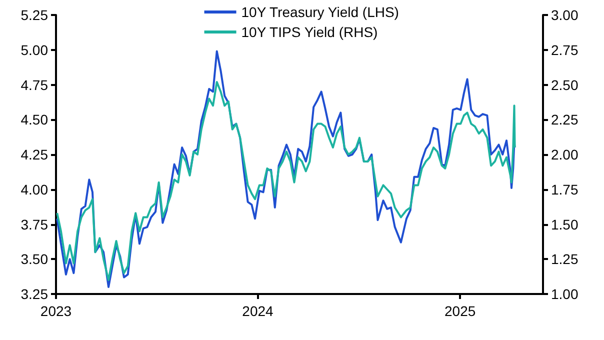  Describe the element at coordinates (34, 259) in the screenshot. I see `y-tick-label: 3.50` at that location.